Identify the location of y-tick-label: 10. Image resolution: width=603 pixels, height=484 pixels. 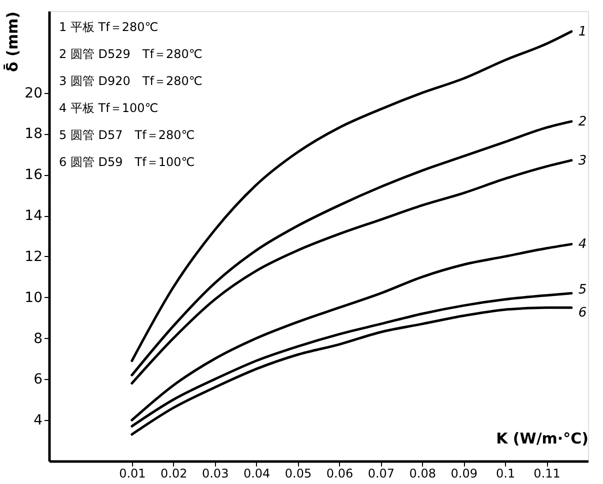
(33, 298).